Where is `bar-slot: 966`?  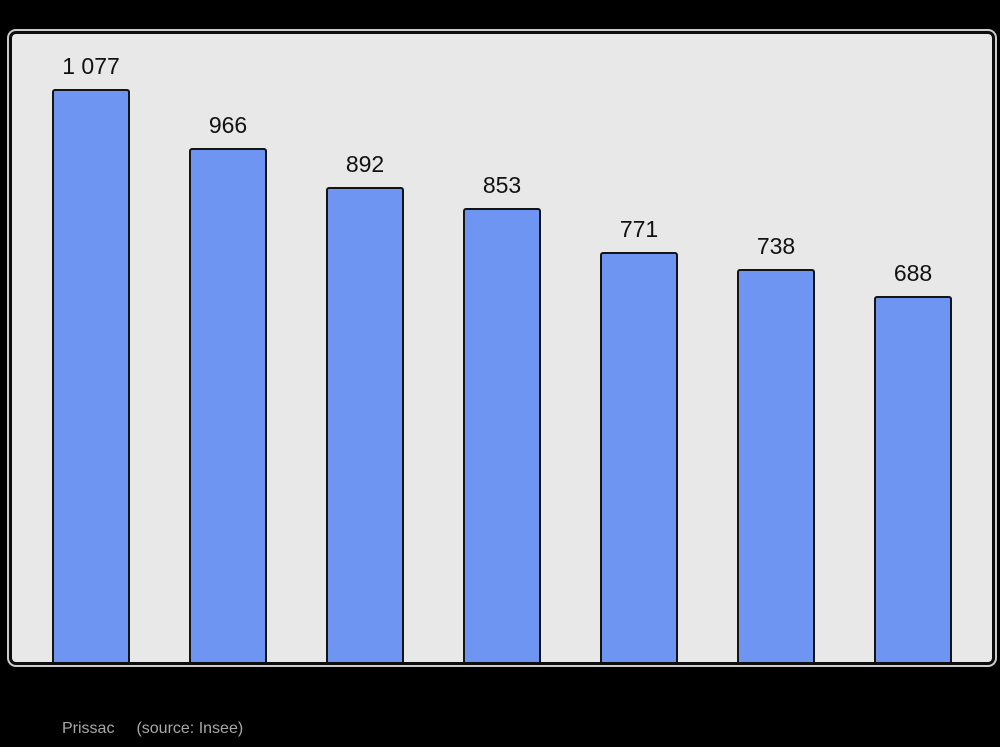
bar-slot: 966 is located at coordinates (228, 348).